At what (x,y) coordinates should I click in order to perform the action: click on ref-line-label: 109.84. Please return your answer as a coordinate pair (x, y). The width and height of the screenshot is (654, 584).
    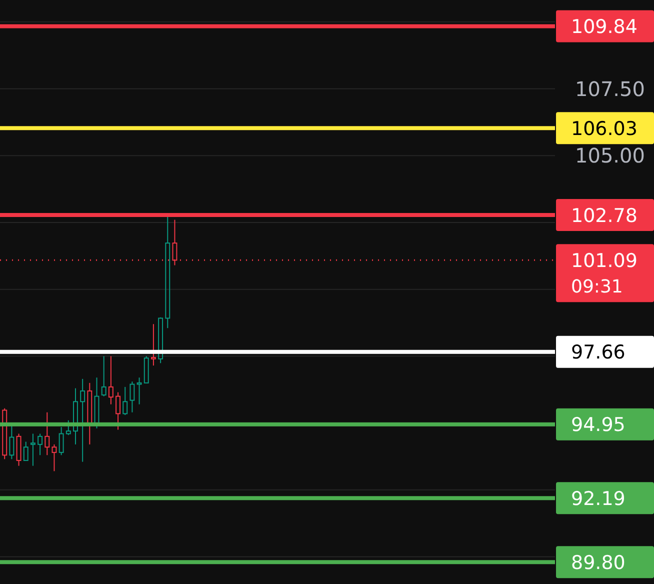
    Looking at the image, I should click on (604, 27).